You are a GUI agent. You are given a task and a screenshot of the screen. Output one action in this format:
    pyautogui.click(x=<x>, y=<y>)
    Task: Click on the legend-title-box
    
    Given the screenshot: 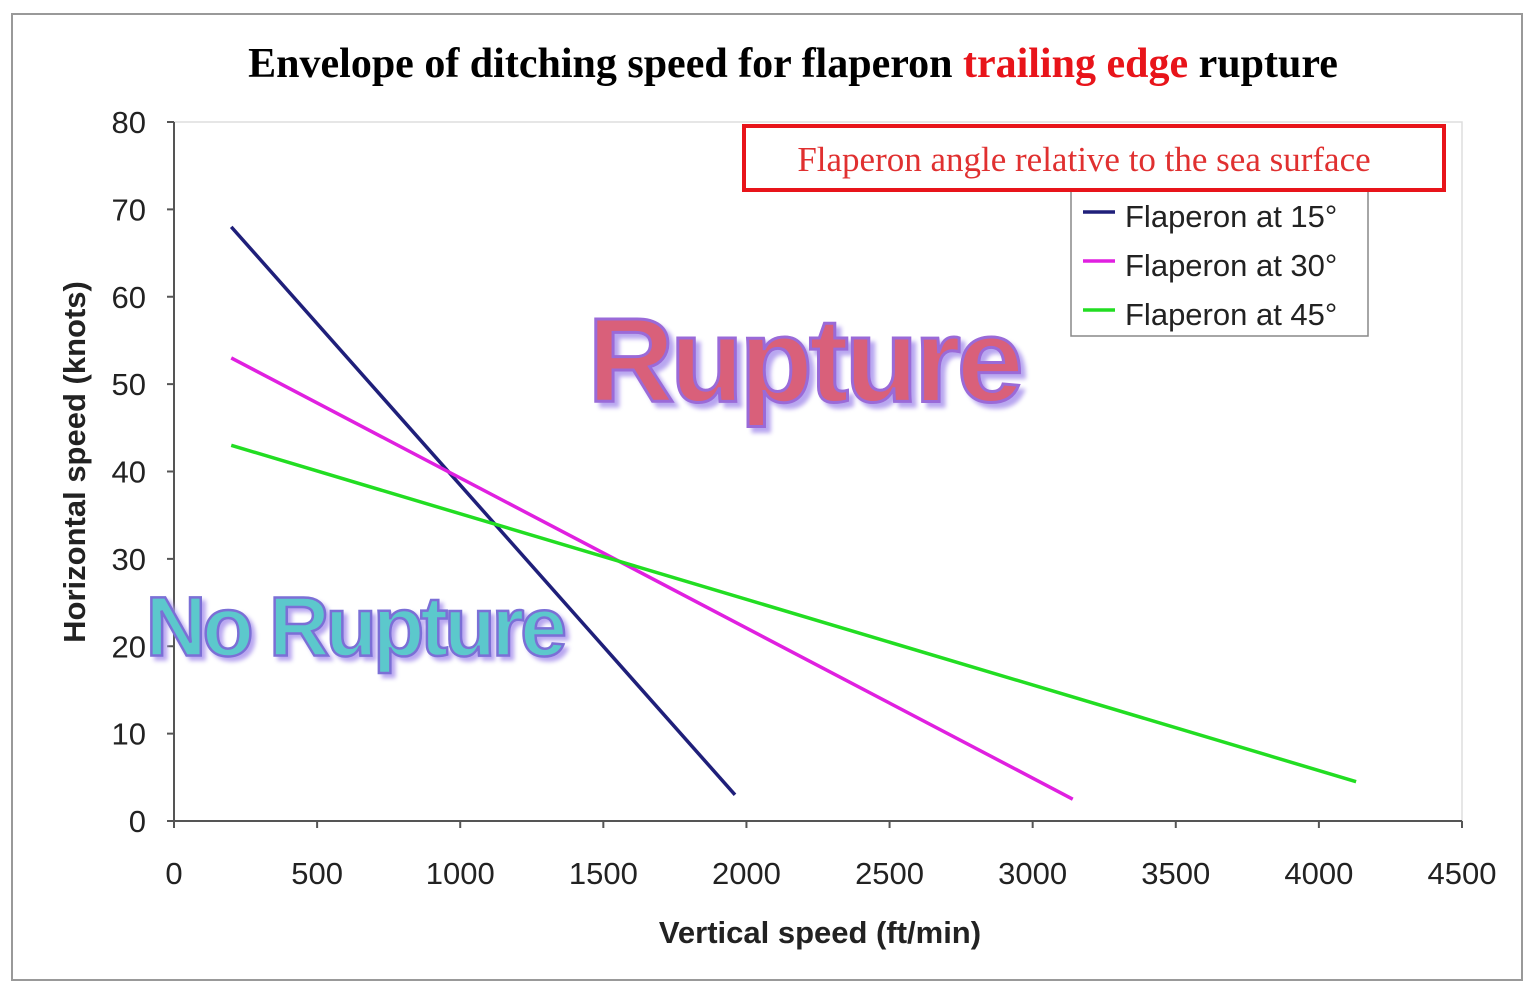 What is the action you would take?
    pyautogui.click(x=1094, y=158)
    